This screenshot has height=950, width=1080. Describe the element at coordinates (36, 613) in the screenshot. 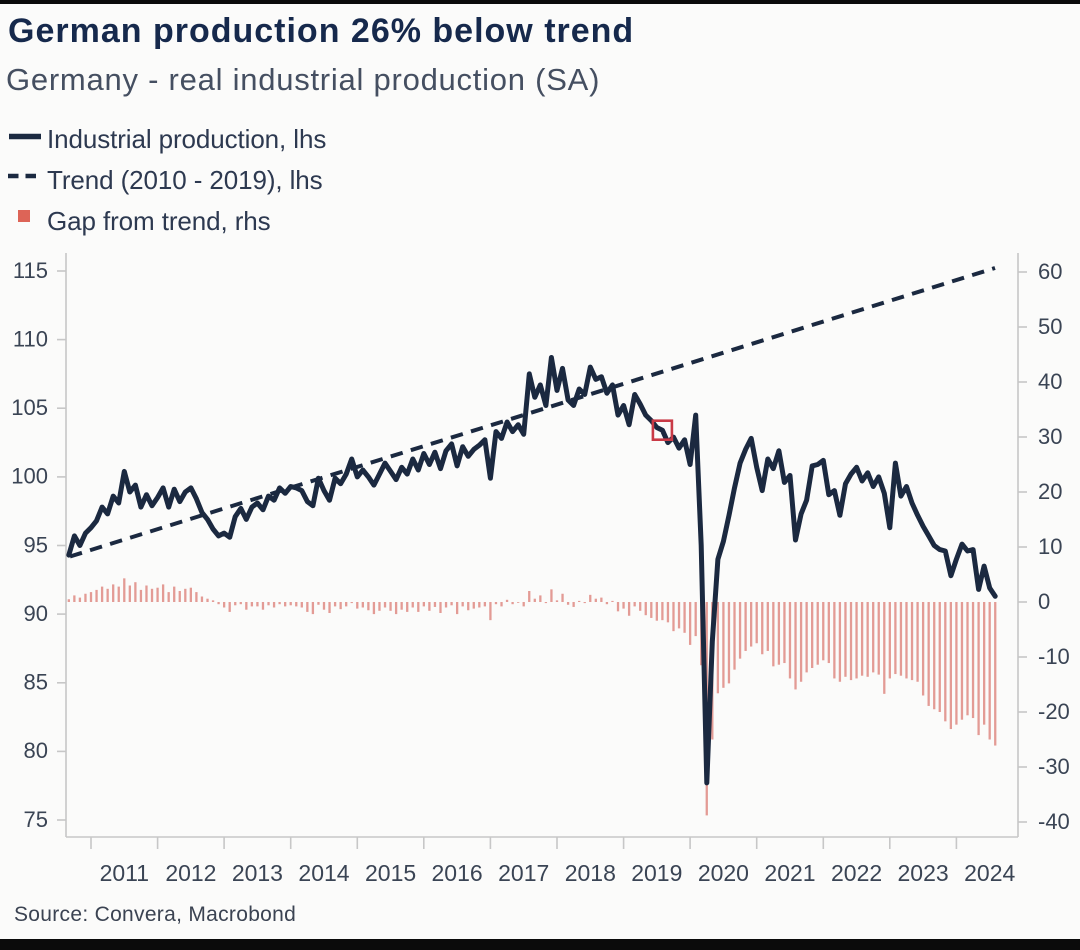

I see `svg-text: 90` at that location.